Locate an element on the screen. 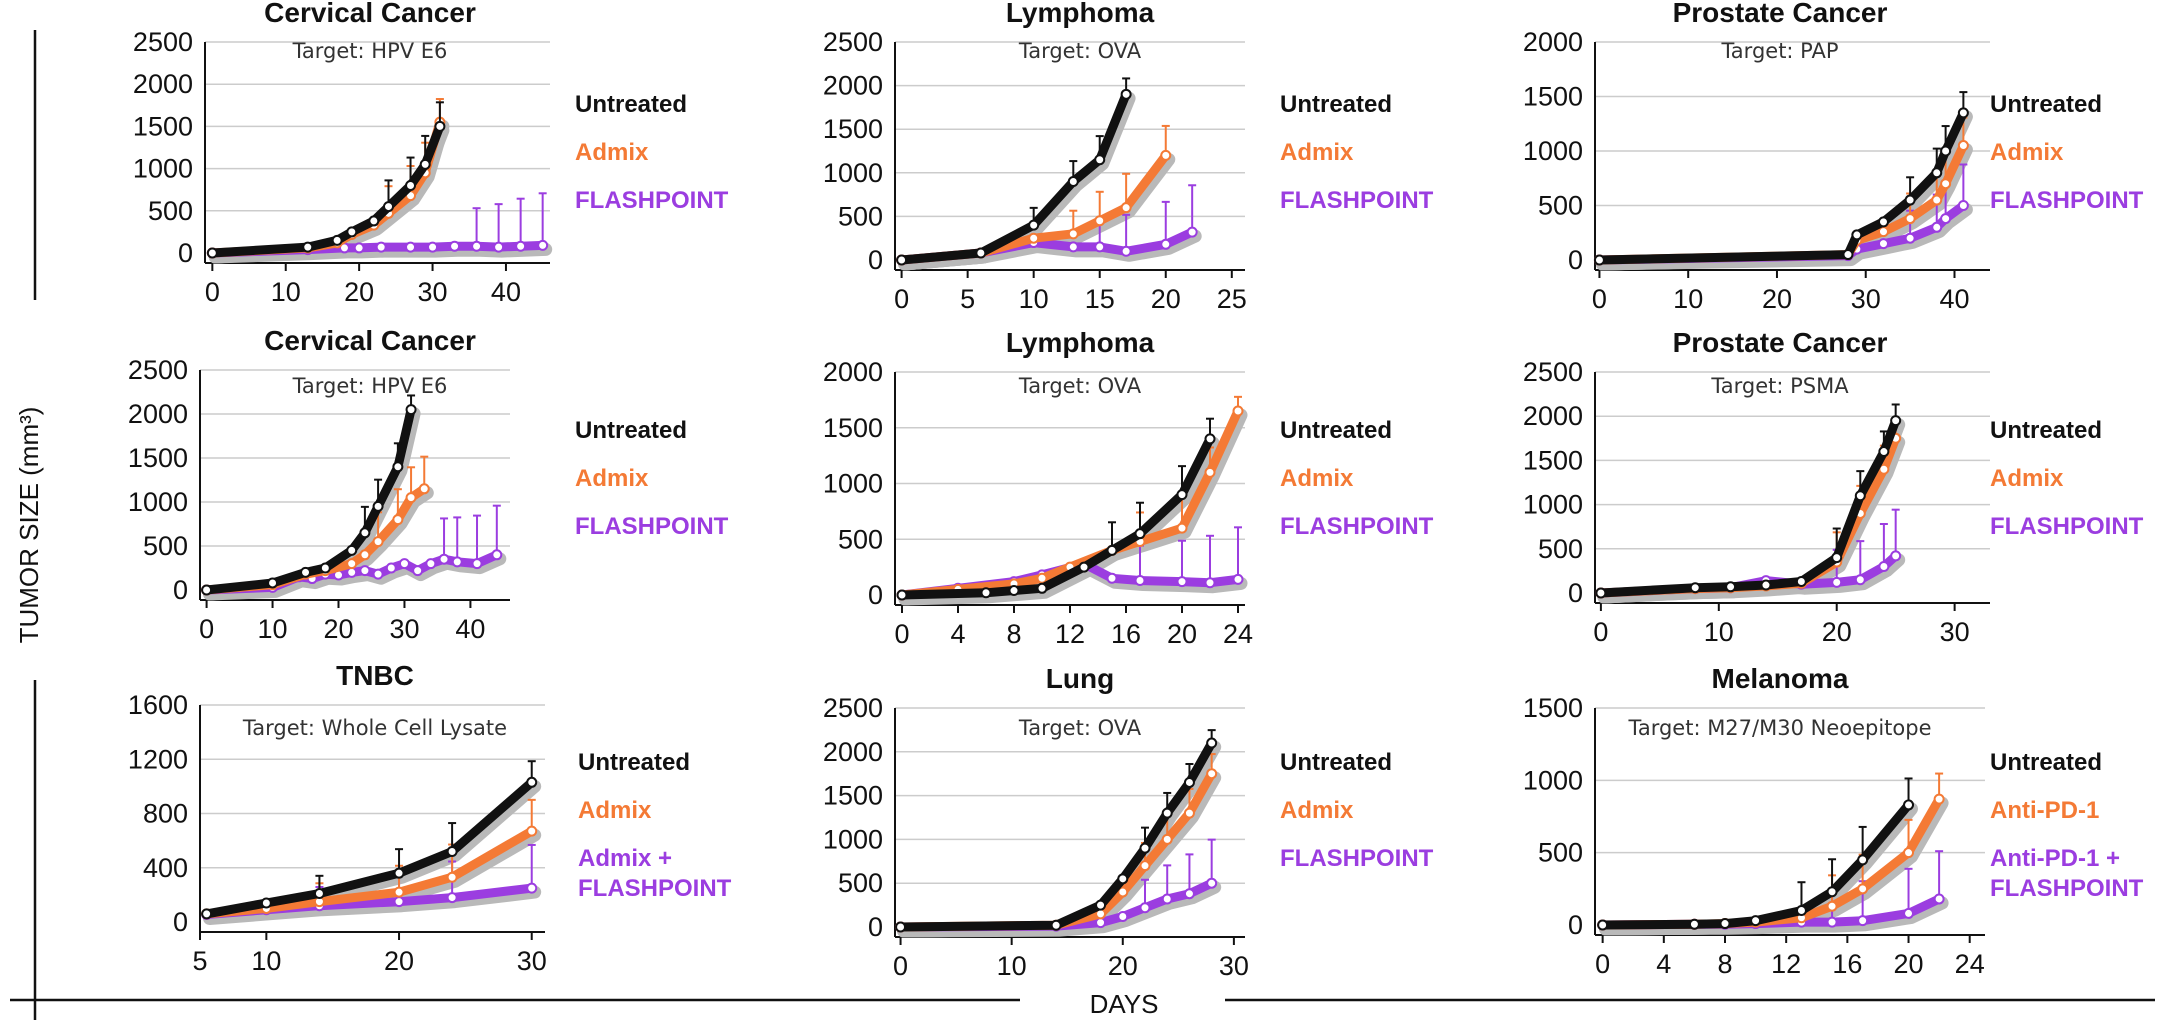 The width and height of the screenshot is (2160, 1023). chart-subtitle: Target: Whole Cell Lysate is located at coordinates (374, 728).